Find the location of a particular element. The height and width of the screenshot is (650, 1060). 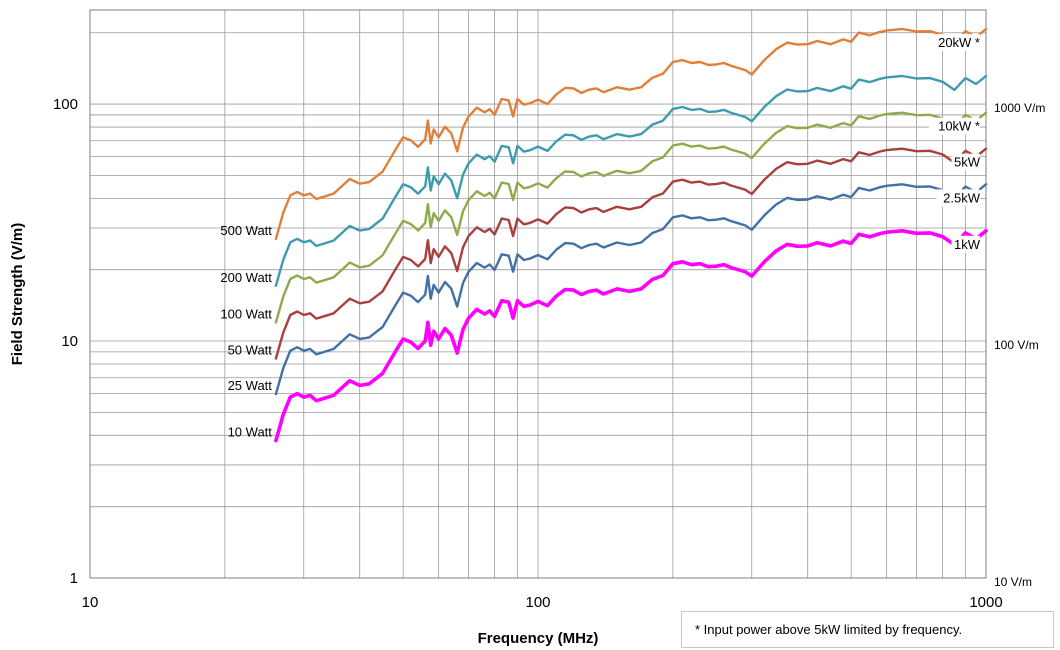

series-start-label: 10 Watt is located at coordinates (250, 432).